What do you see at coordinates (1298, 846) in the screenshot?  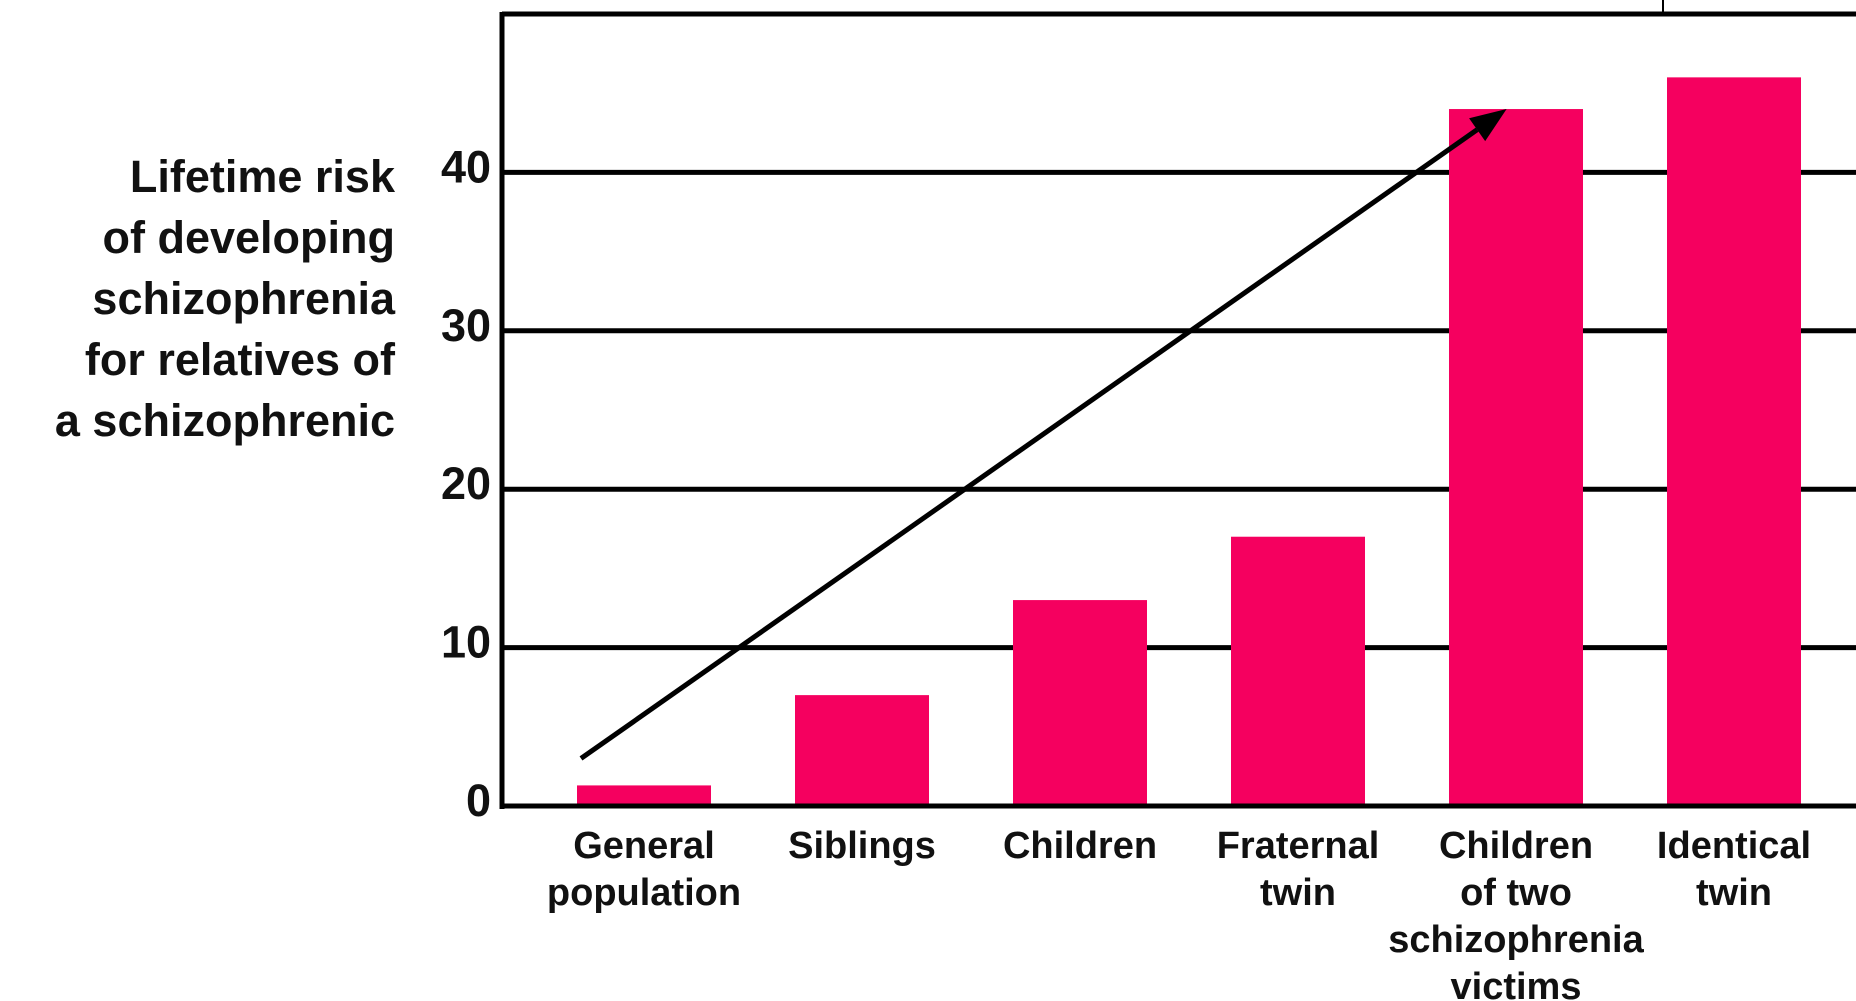 I see `x-tick-label-line: Fraternal` at bounding box center [1298, 846].